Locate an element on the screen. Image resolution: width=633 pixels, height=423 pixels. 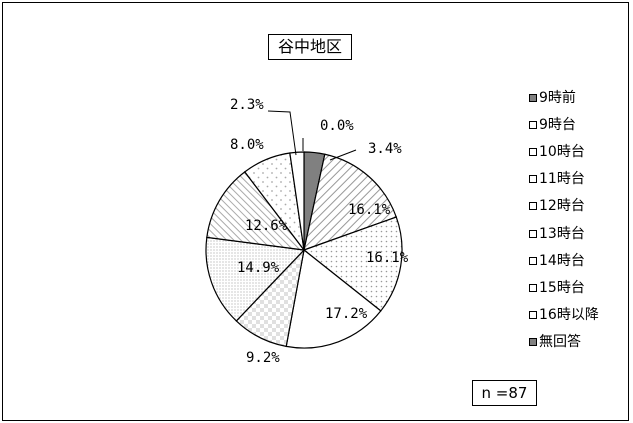
legend-label: 12時台 is located at coordinates (562, 206).